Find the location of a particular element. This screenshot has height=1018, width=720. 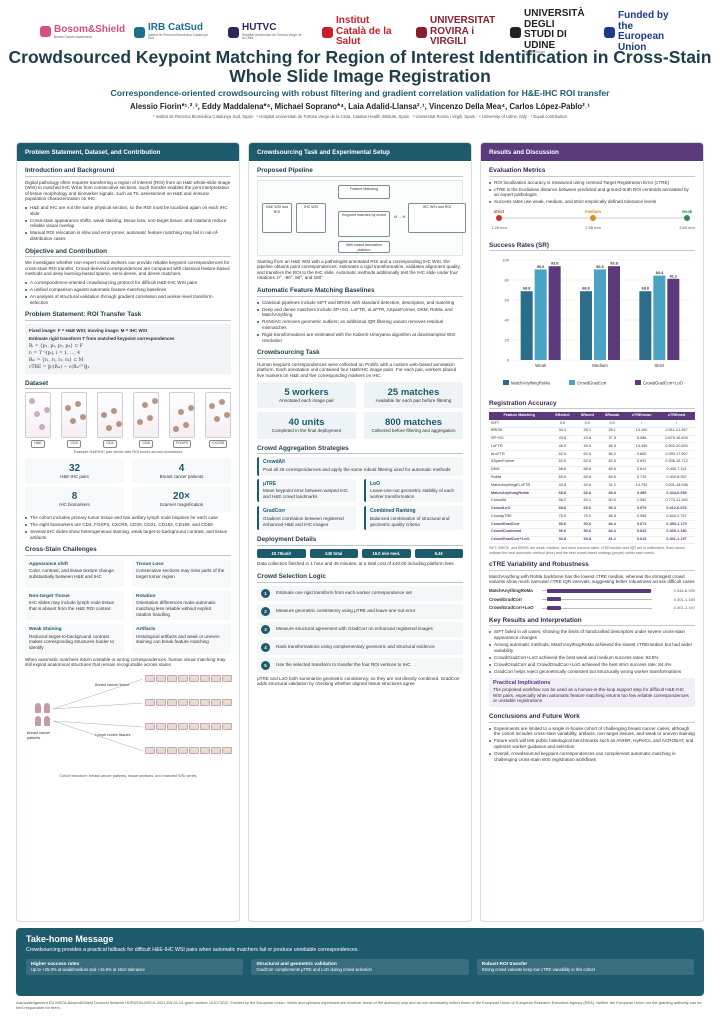

logo-name: Institut Català de la Salut is located at coordinates (364, 31).